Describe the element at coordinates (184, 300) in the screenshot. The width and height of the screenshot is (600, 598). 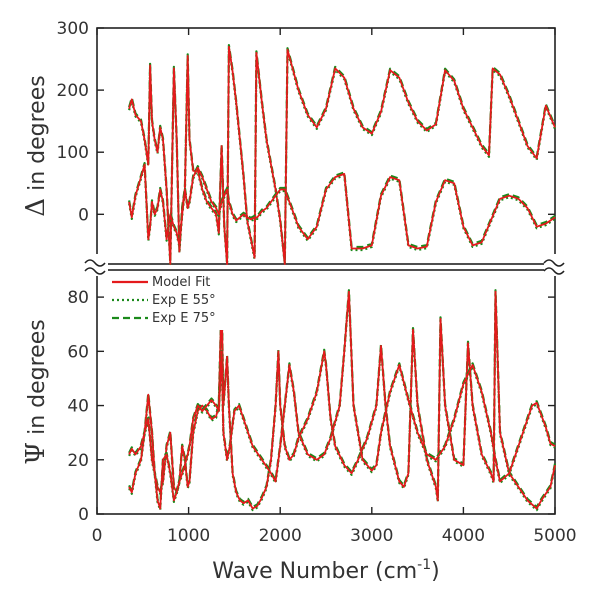
I see `legend-label-exp-55: Exp E 55°` at that location.